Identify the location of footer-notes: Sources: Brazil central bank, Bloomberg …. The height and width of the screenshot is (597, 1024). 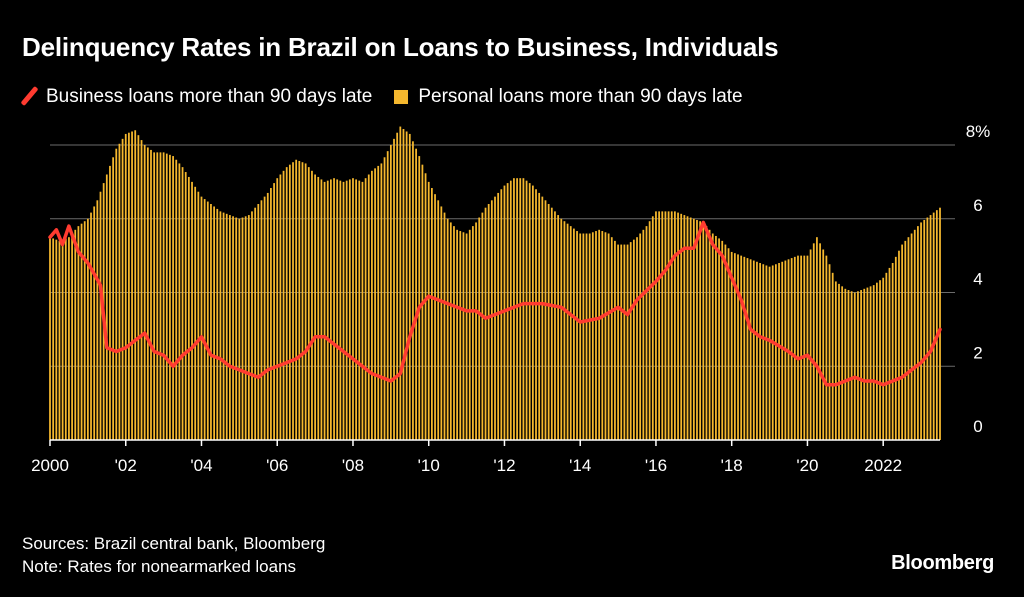
(173, 555).